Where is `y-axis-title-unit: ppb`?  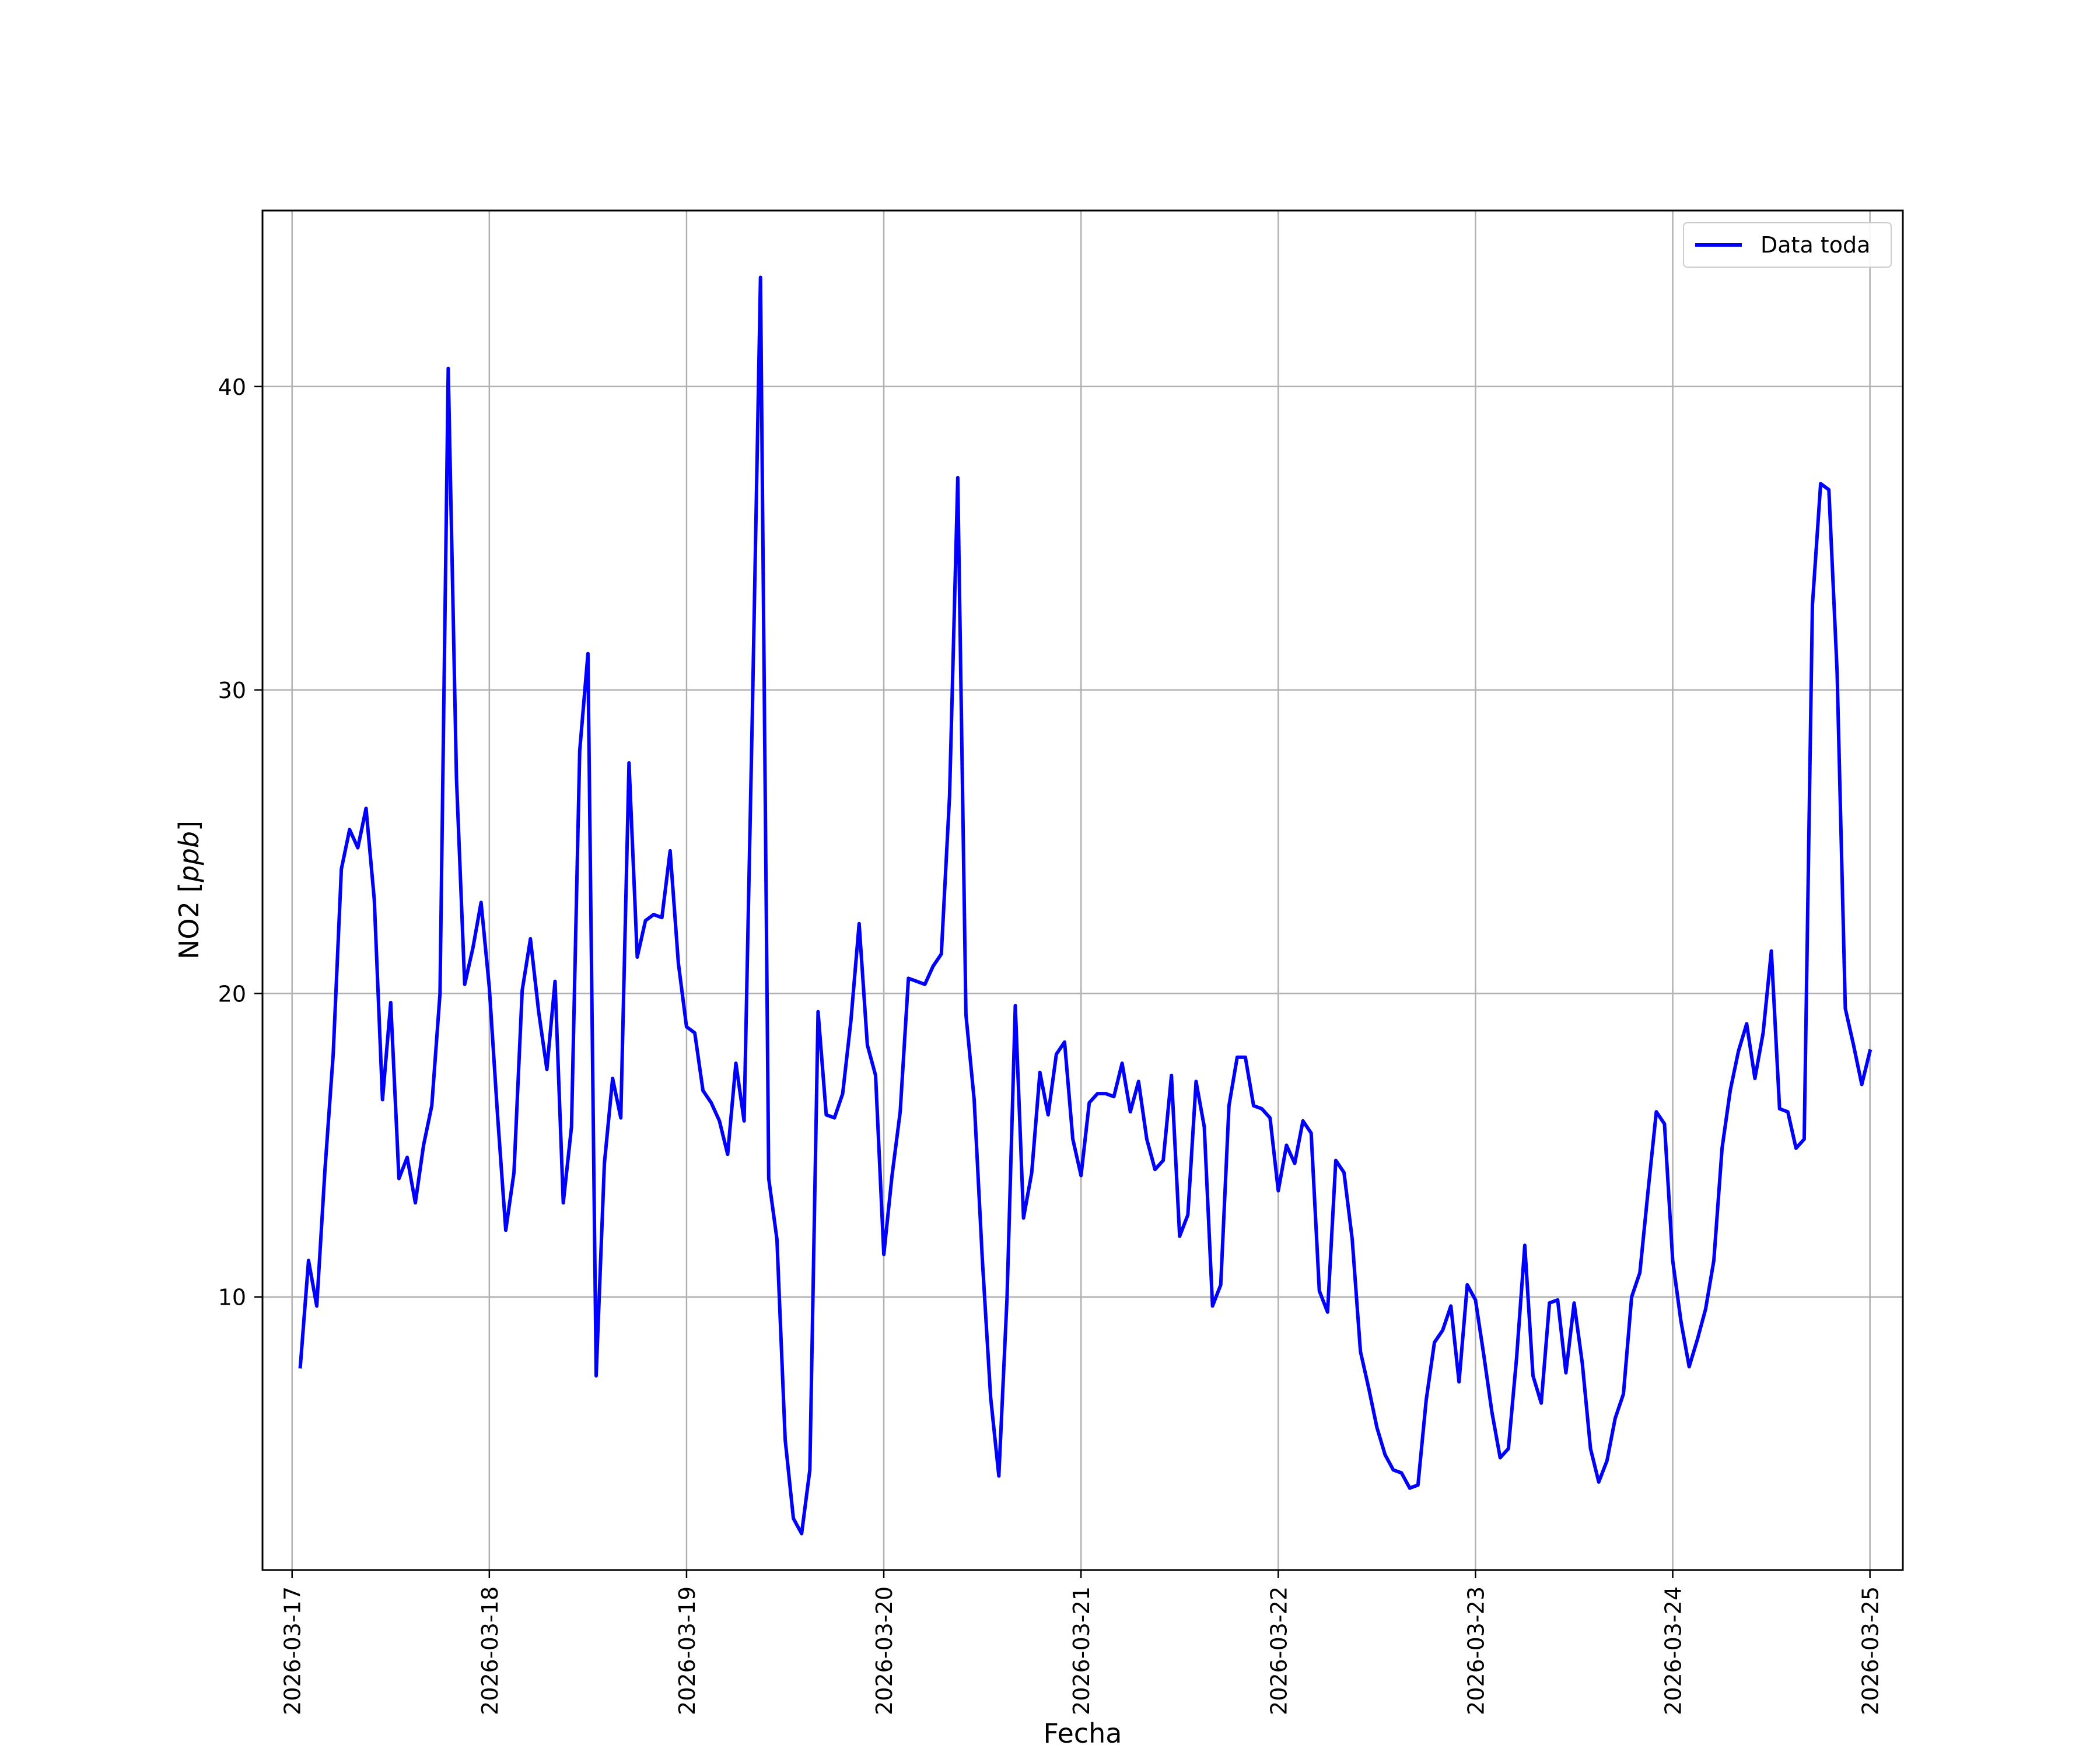 y-axis-title-unit: ppb is located at coordinates (189, 857).